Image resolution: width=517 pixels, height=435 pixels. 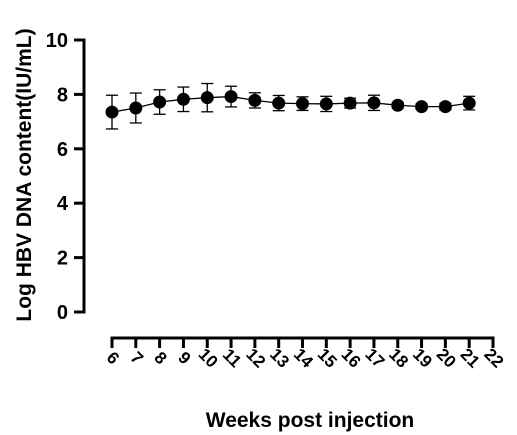 What do you see at coordinates (422, 358) in the screenshot?
I see `x-tick-label: 19` at bounding box center [422, 358].